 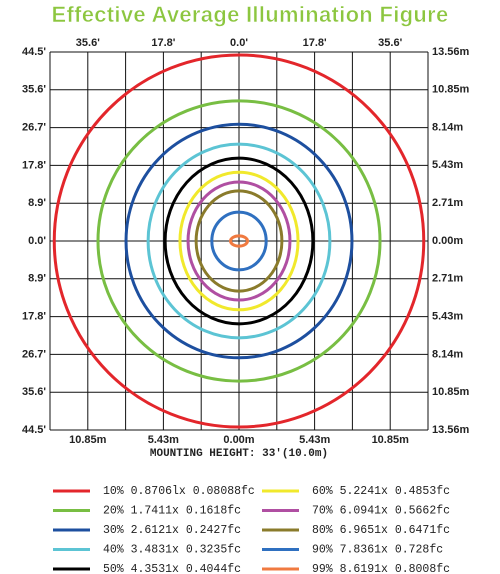 What do you see at coordinates (381, 491) in the screenshot?
I see `legend-label: 60% 5.2241x 0.4853fc` at bounding box center [381, 491].